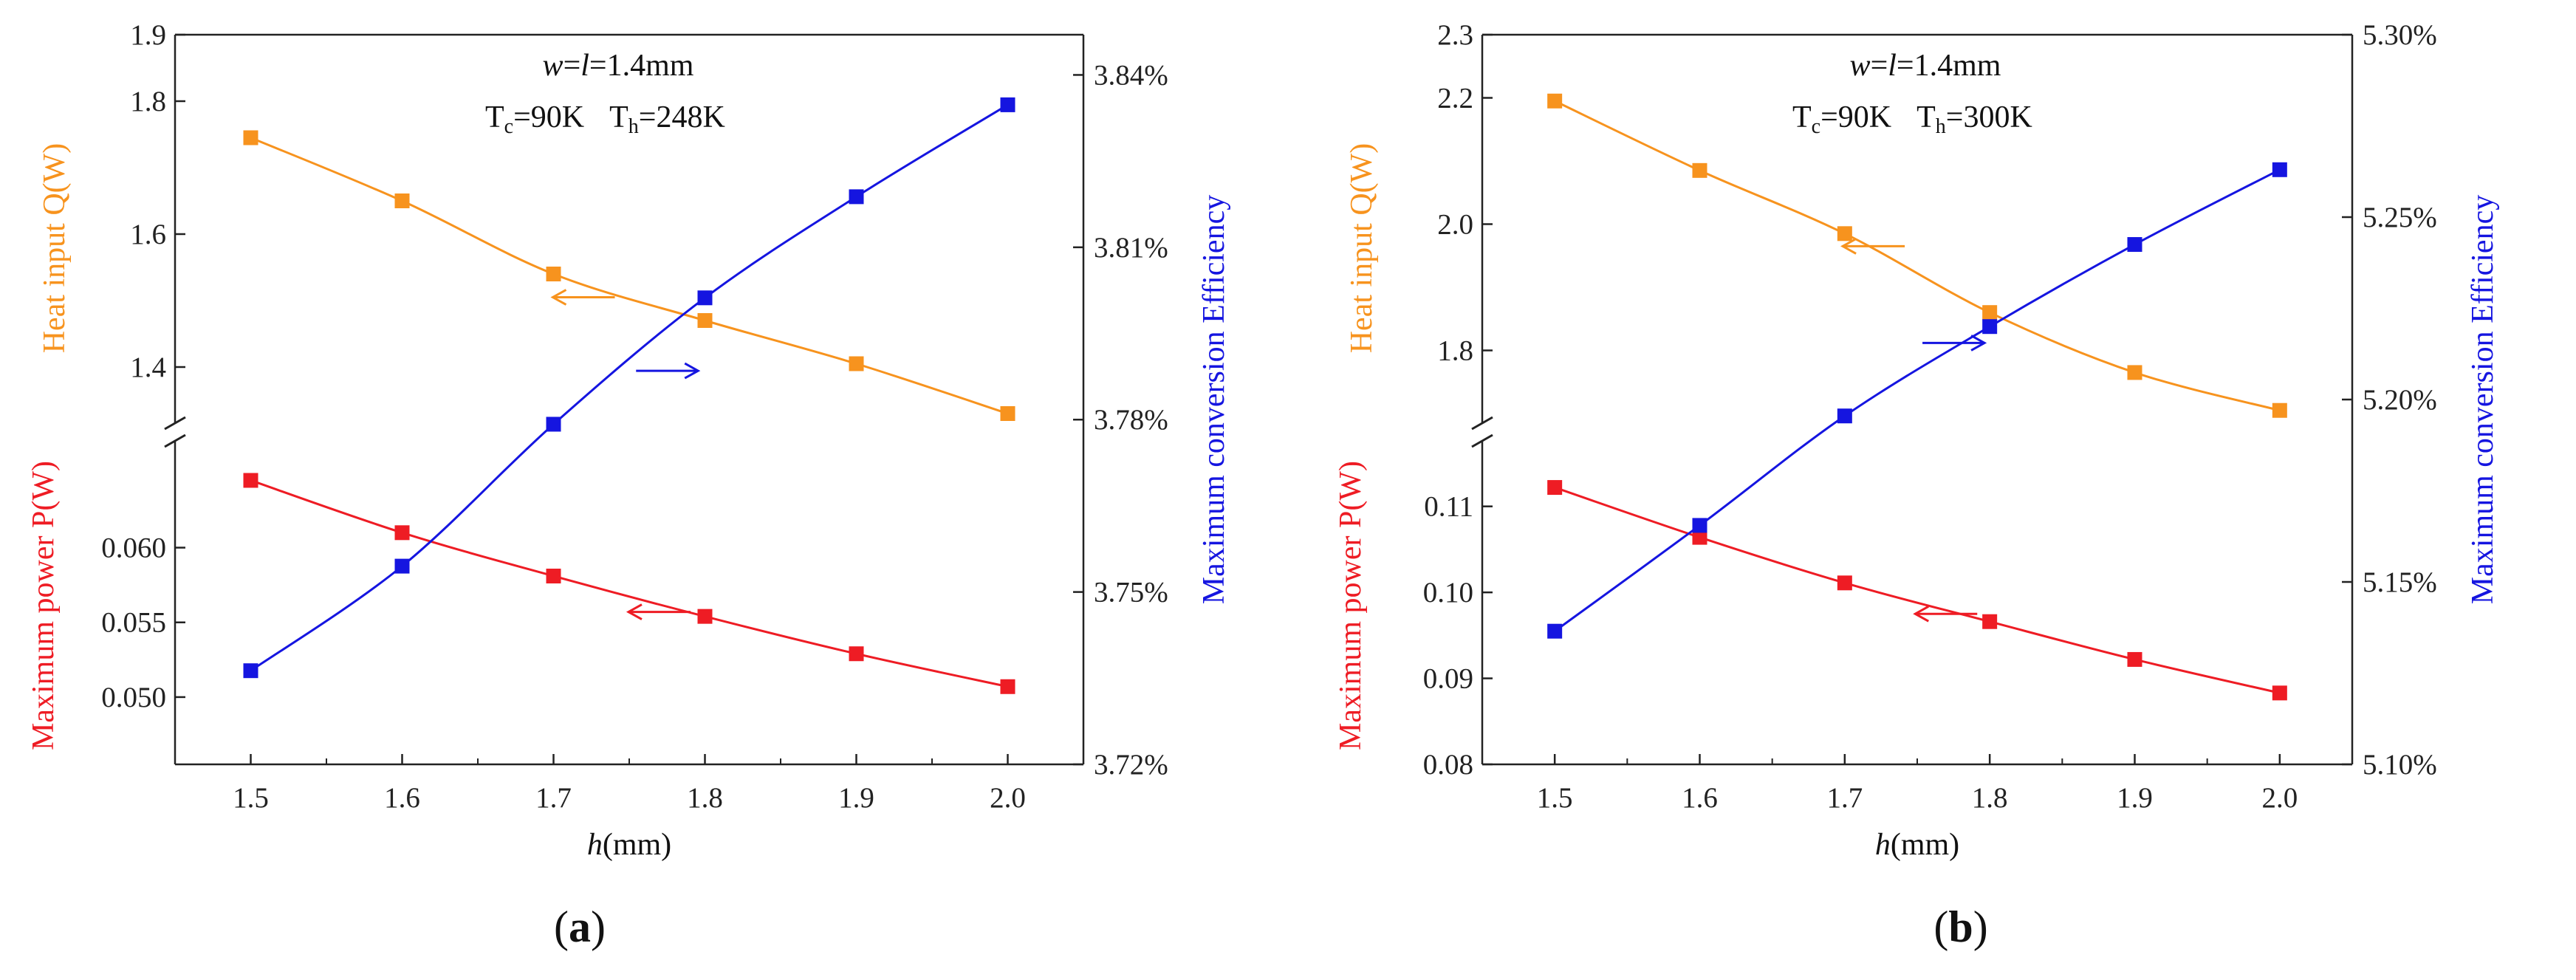 The image size is (2576, 980). I want to click on series-line-efficiency, so click(1917, 400).